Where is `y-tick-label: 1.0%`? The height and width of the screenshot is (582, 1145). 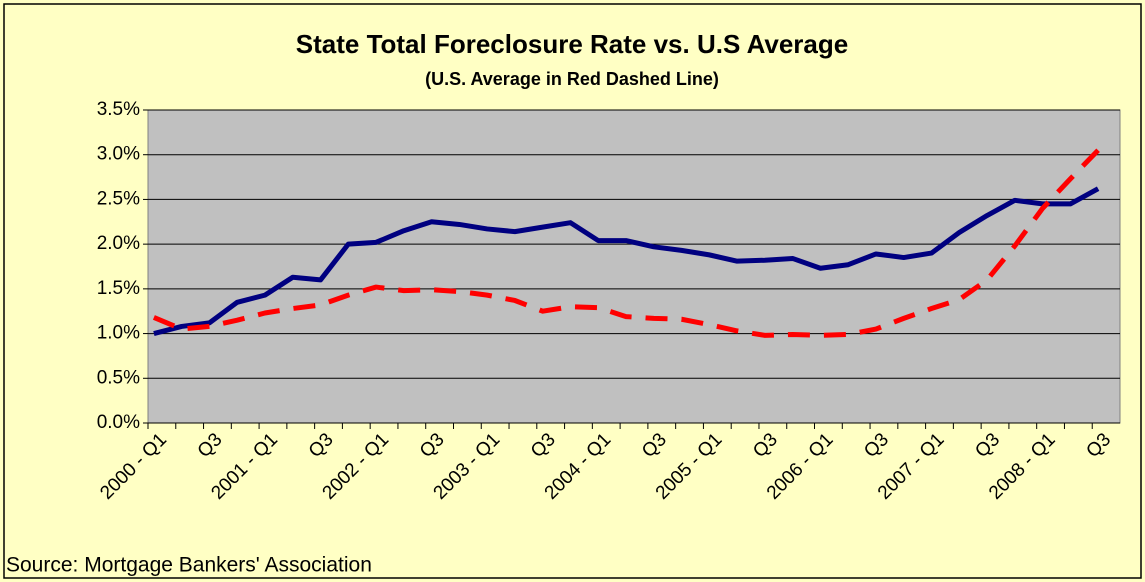
y-tick-label: 1.0% is located at coordinates (118, 333).